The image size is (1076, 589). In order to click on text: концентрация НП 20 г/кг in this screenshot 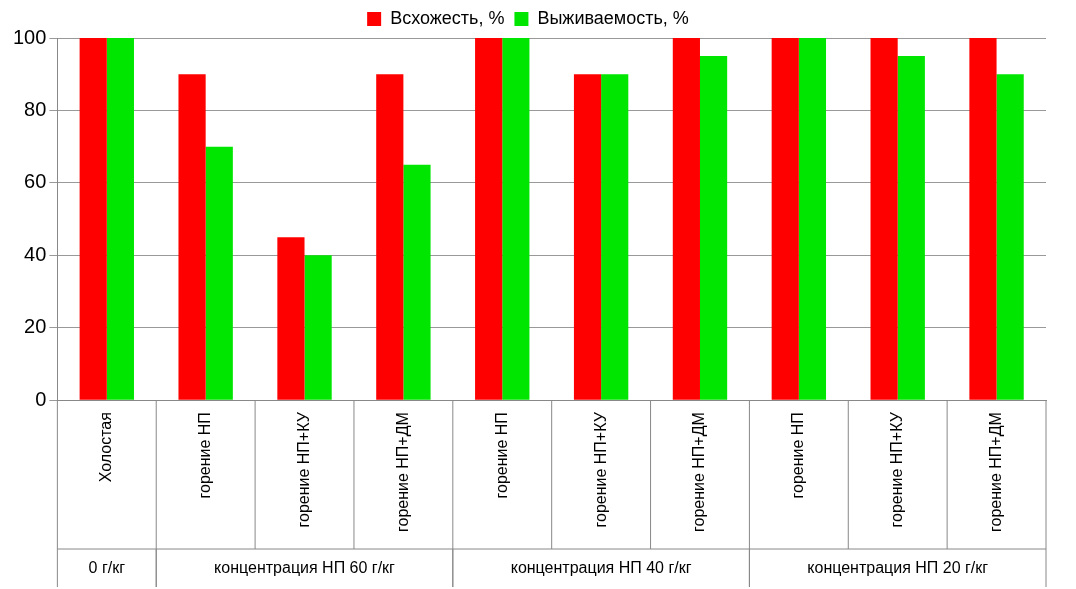, I will do `click(898, 568)`.